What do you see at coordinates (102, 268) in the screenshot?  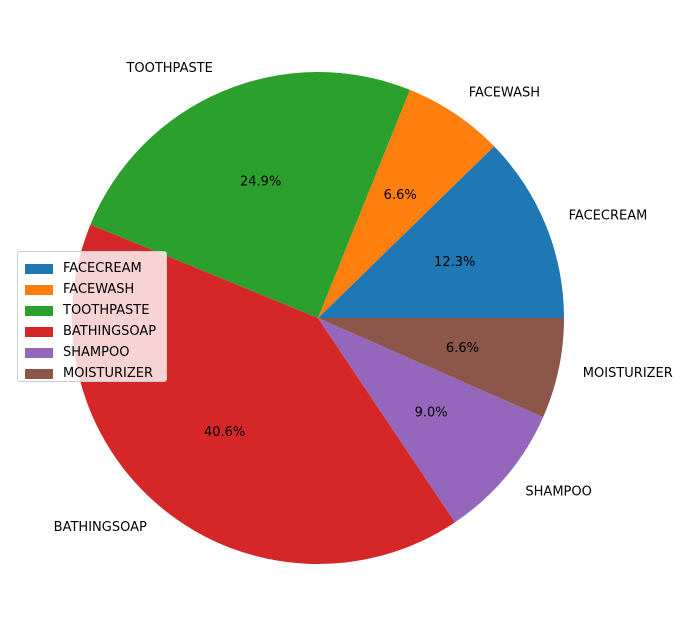 I see `legend-label: FACECREAM` at bounding box center [102, 268].